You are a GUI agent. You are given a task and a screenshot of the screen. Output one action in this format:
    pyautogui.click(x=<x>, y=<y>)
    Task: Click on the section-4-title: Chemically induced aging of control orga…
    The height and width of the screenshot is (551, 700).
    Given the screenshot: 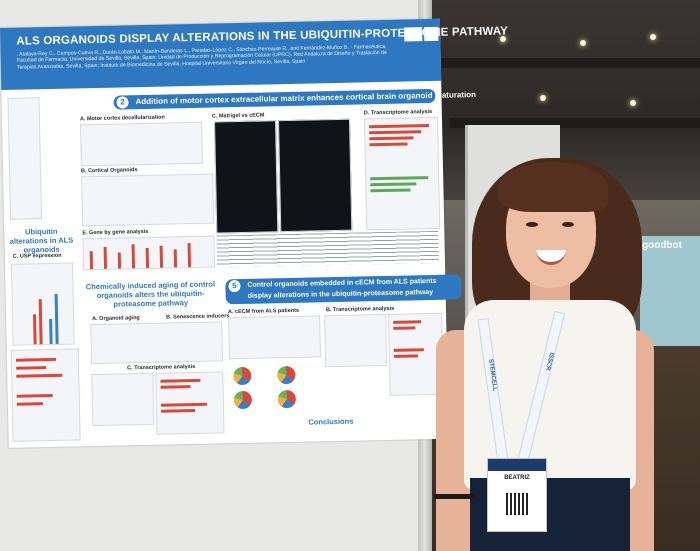 What is the action you would take?
    pyautogui.click(x=150, y=295)
    